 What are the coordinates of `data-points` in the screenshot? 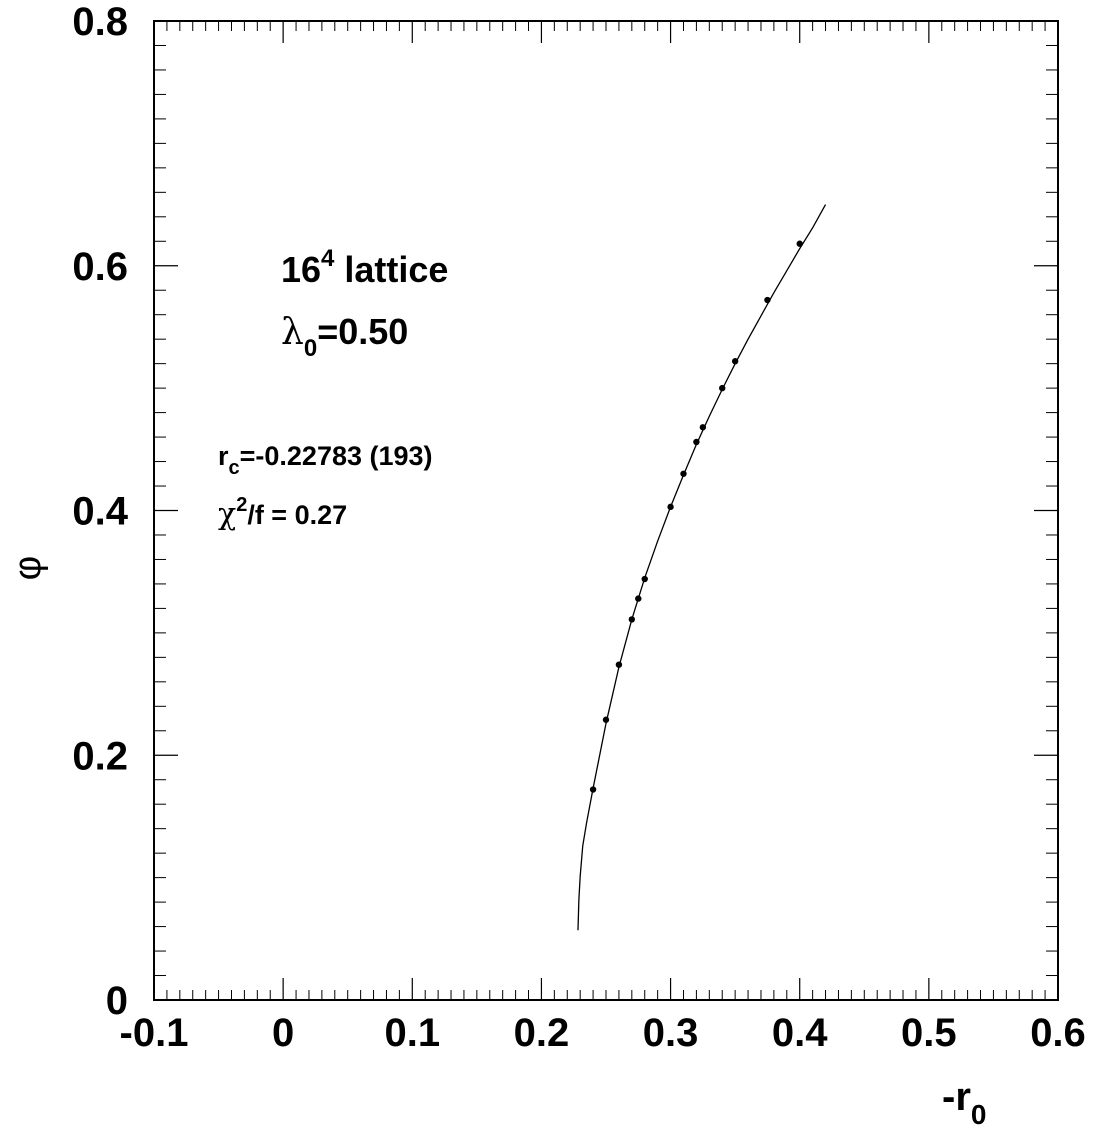 It's located at (696, 516).